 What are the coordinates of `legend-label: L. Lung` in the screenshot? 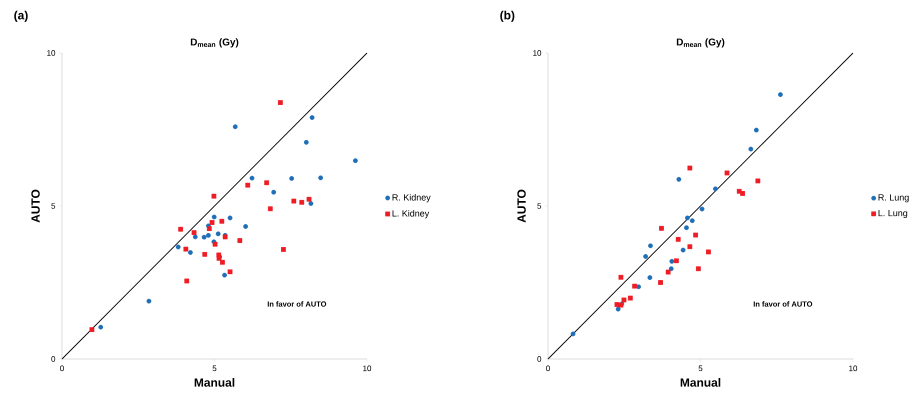 It's located at (893, 214).